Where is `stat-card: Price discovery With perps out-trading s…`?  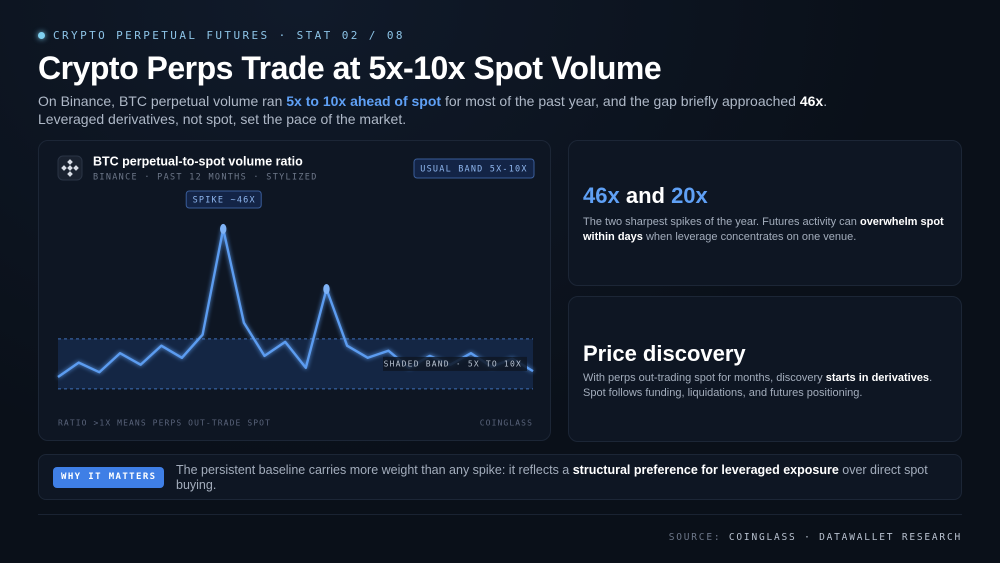
stat-card: Price discovery With perps out-trading s… is located at coordinates (765, 369).